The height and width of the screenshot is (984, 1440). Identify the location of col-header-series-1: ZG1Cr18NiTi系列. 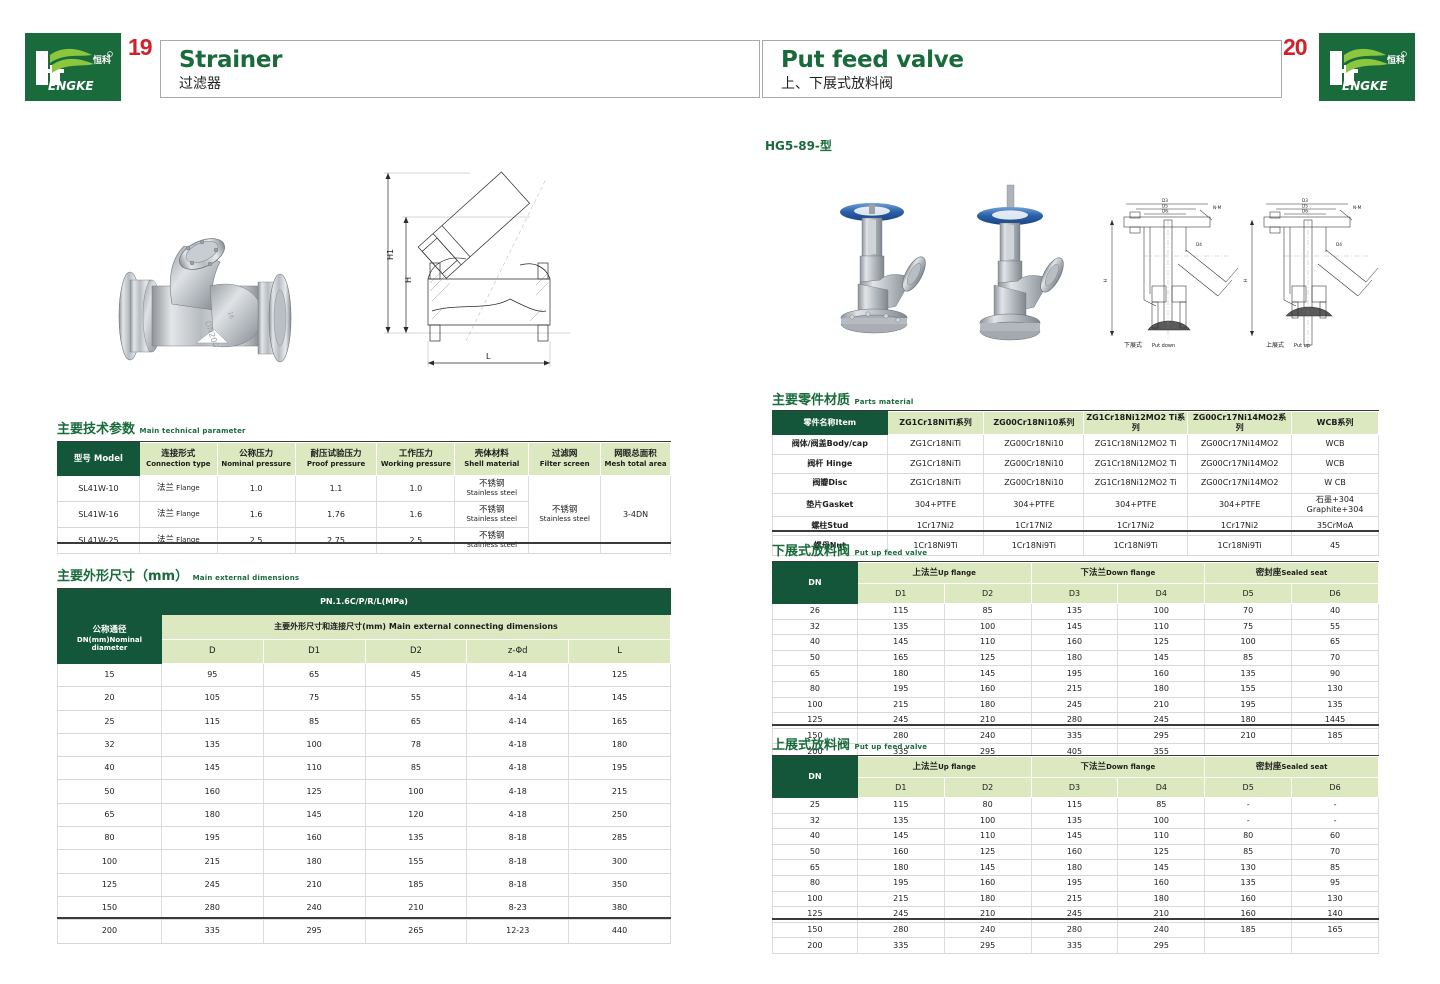
(935, 423).